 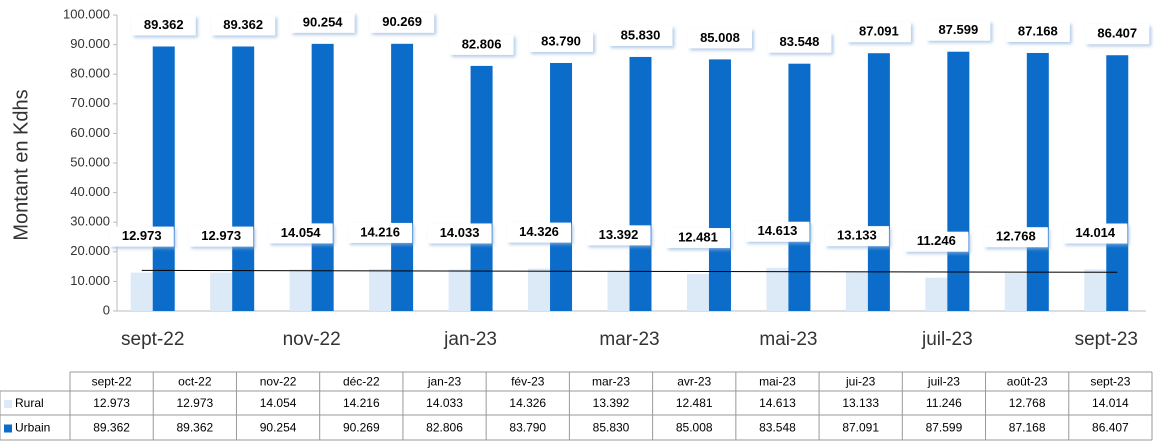 What do you see at coordinates (8, 404) in the screenshot?
I see `legend-swatch` at bounding box center [8, 404].